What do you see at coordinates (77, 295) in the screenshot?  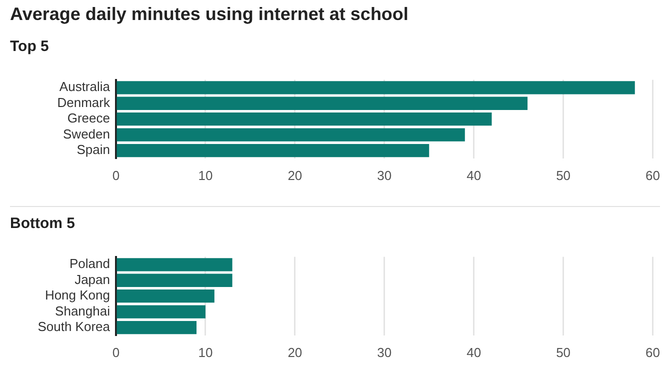 I see `y-tick-label: Hong Kong` at bounding box center [77, 295].